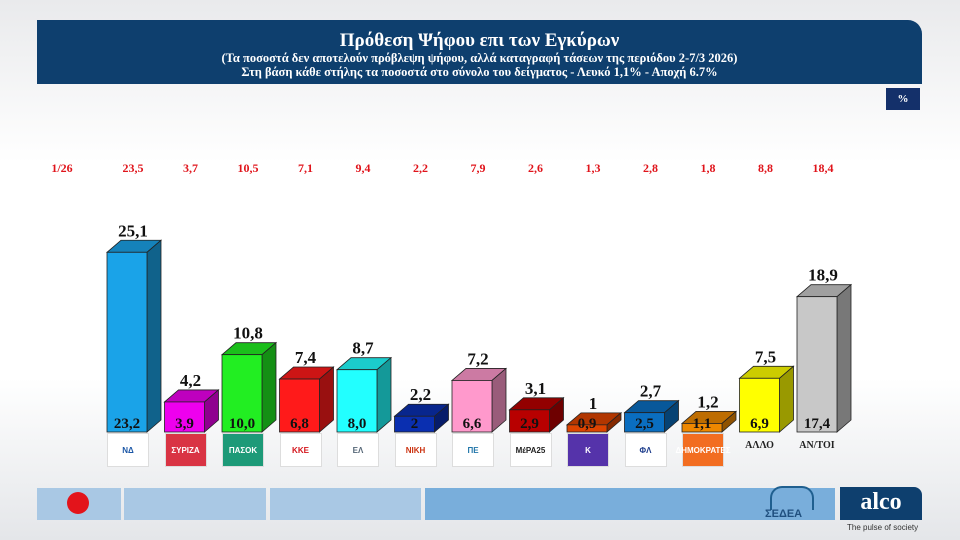 The height and width of the screenshot is (540, 960). Describe the element at coordinates (357, 424) in the screenshot. I see `bar-sample-label: 8,0` at that location.